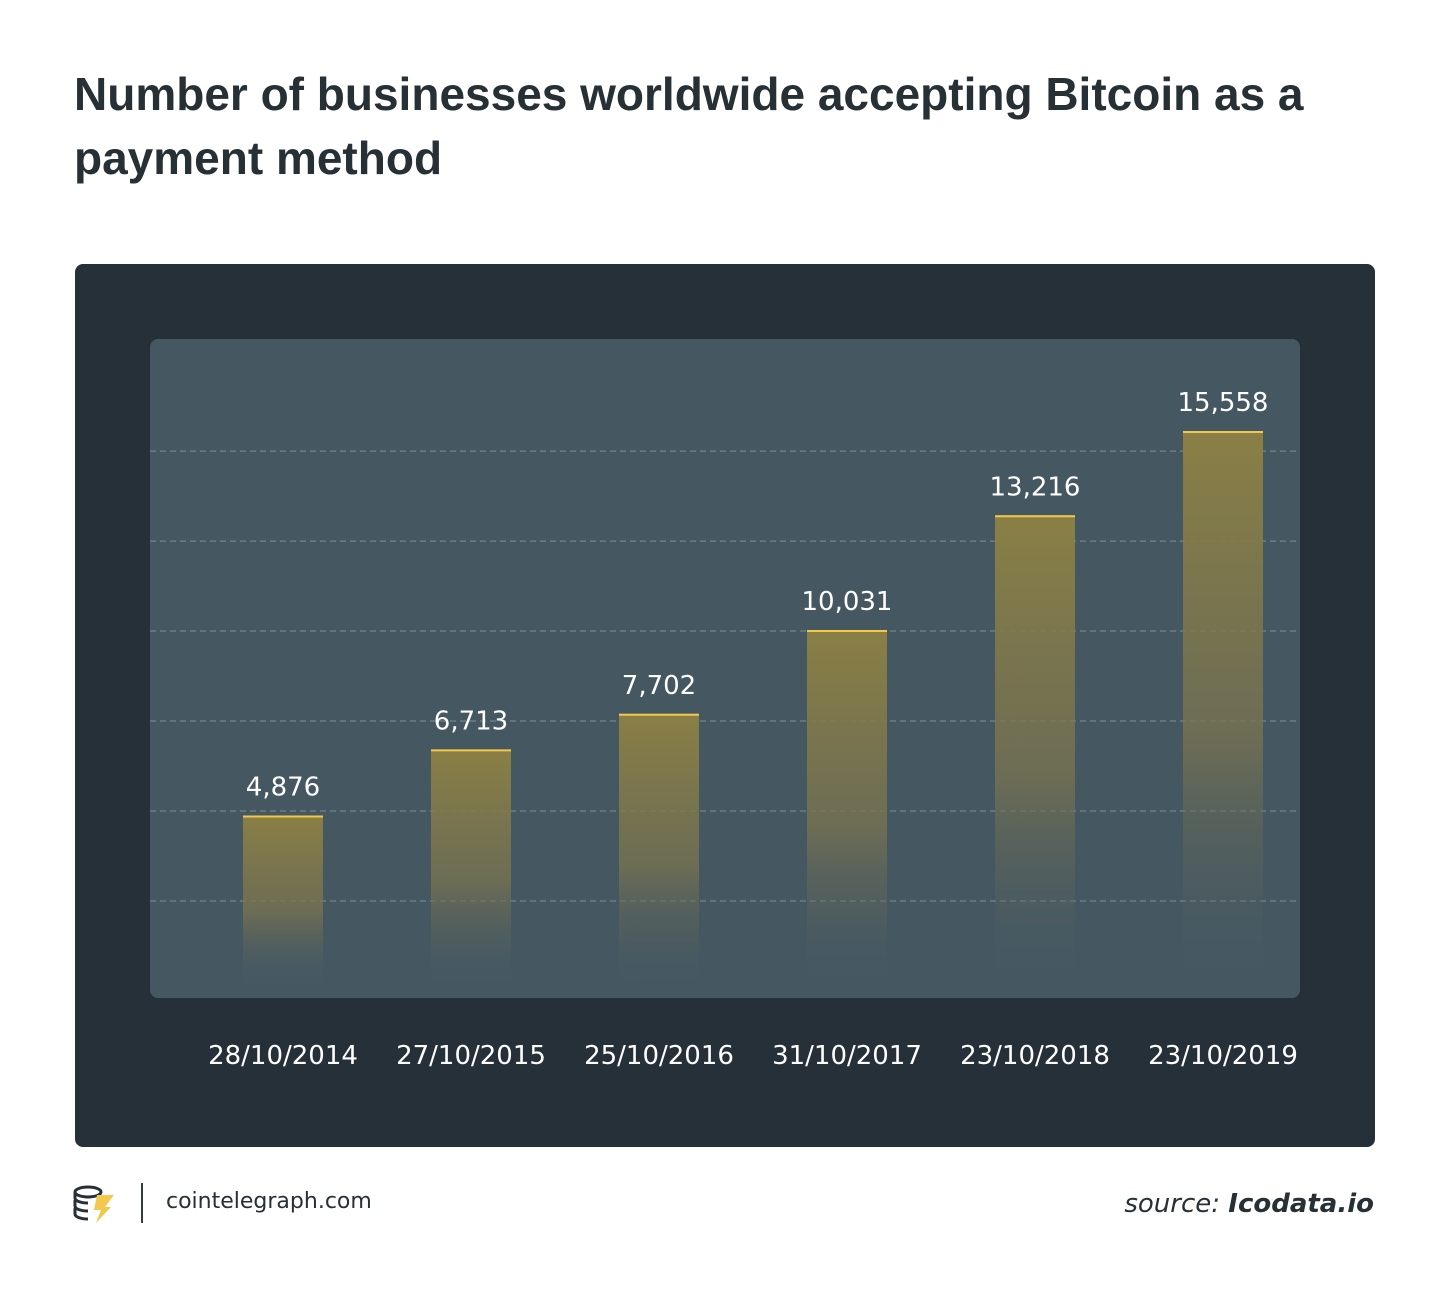 Image resolution: width=1450 pixels, height=1289 pixels. Describe the element at coordinates (269, 1201) in the screenshot. I see `footer-site-link: cointelegraph.com` at that location.